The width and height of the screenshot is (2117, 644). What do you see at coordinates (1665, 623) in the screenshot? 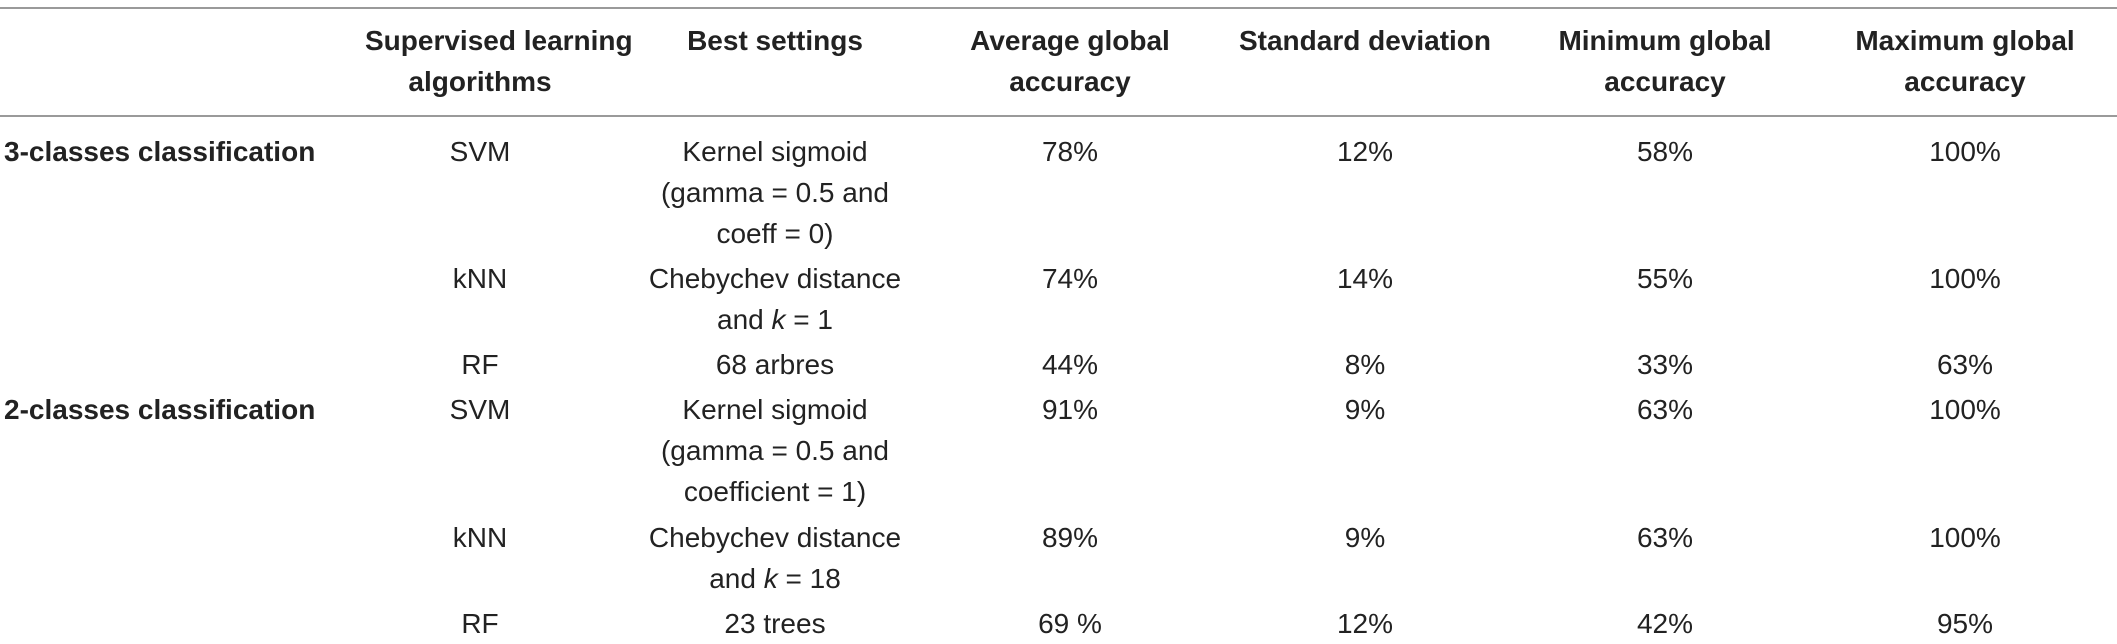
I see `table-cell-min: 42%` at bounding box center [1665, 623].